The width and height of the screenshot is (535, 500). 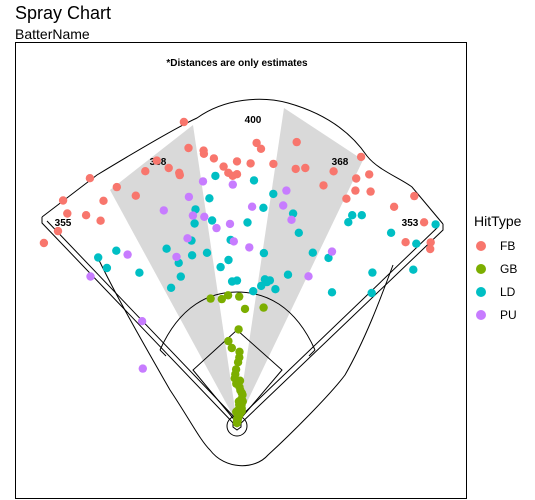 I want to click on infield-arc, so click(x=237, y=321).